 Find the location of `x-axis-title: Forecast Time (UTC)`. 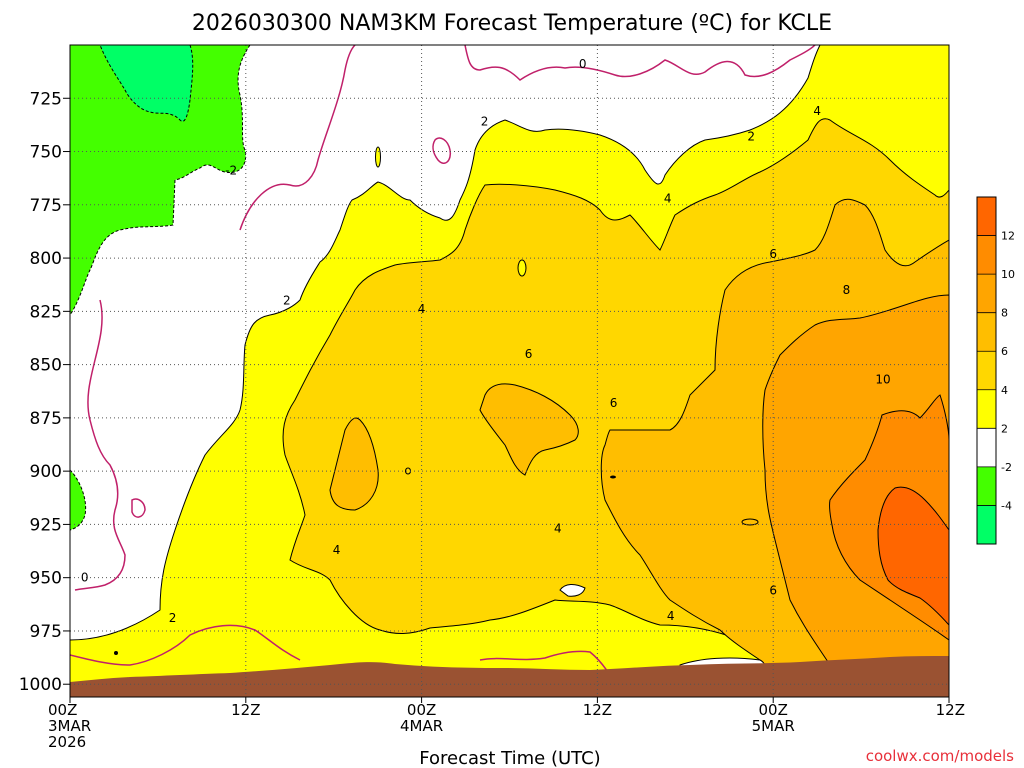

x-axis-title: Forecast Time (UTC) is located at coordinates (509, 758).